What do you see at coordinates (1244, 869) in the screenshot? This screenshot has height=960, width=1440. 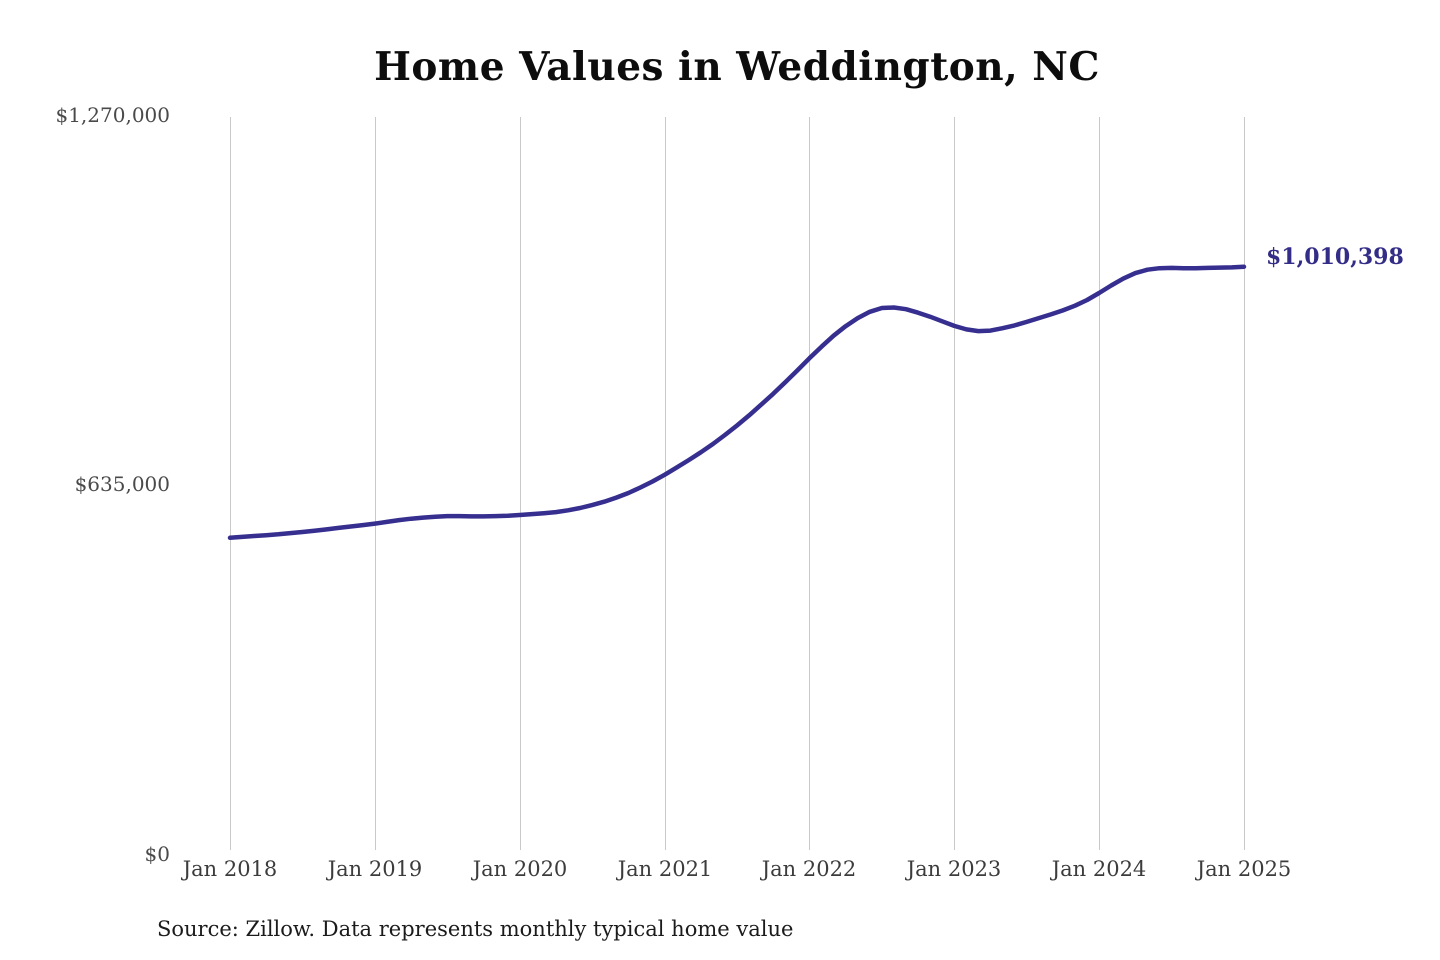 I see `x-axis-label: Jan 2025` at bounding box center [1244, 869].